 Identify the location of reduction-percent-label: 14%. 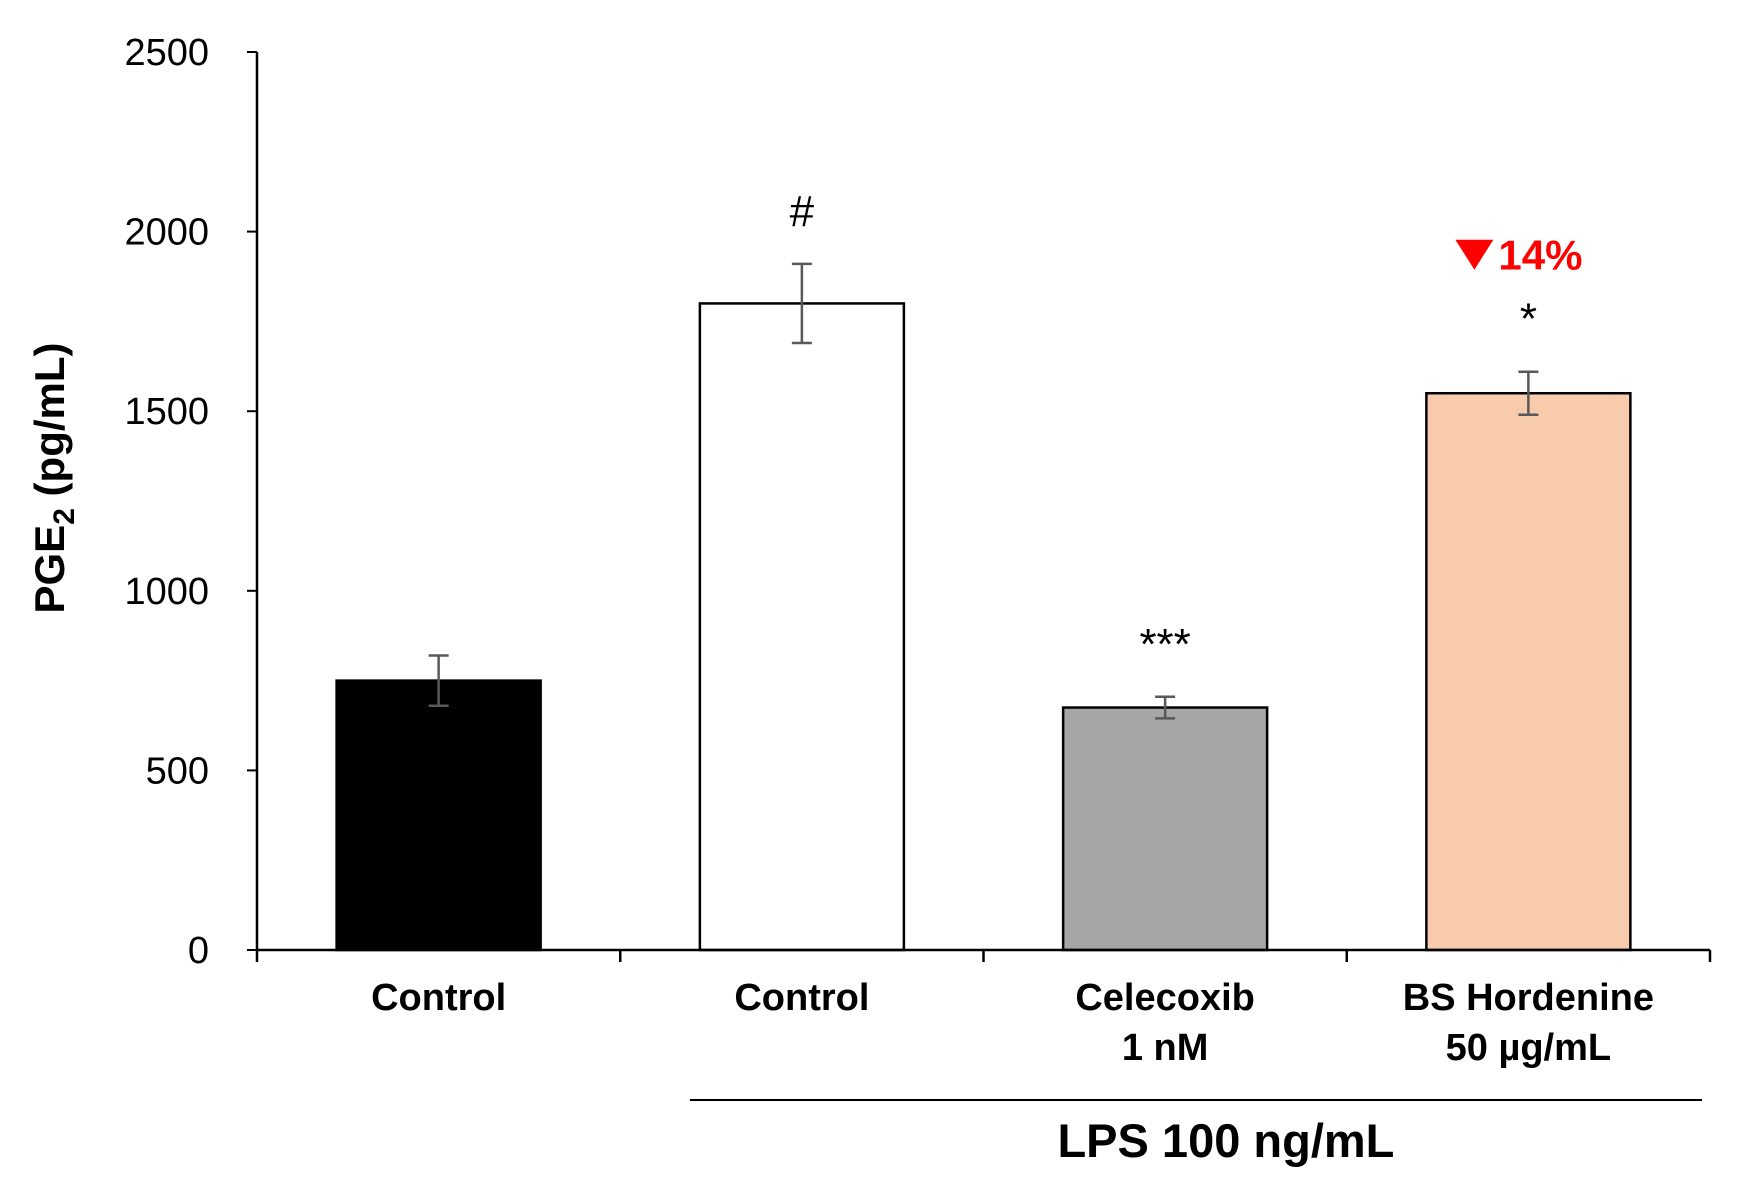
(1540, 255).